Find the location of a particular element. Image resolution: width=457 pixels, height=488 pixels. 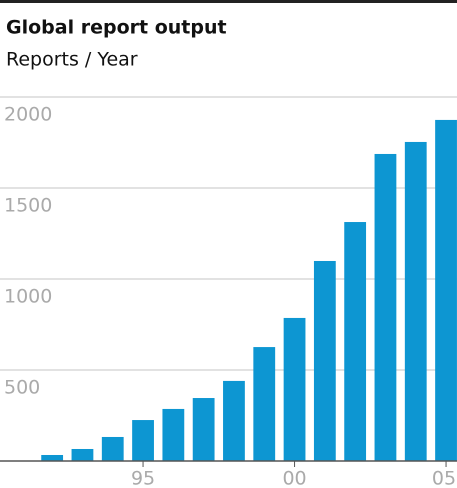

y-tick-label: 500 is located at coordinates (22, 388).